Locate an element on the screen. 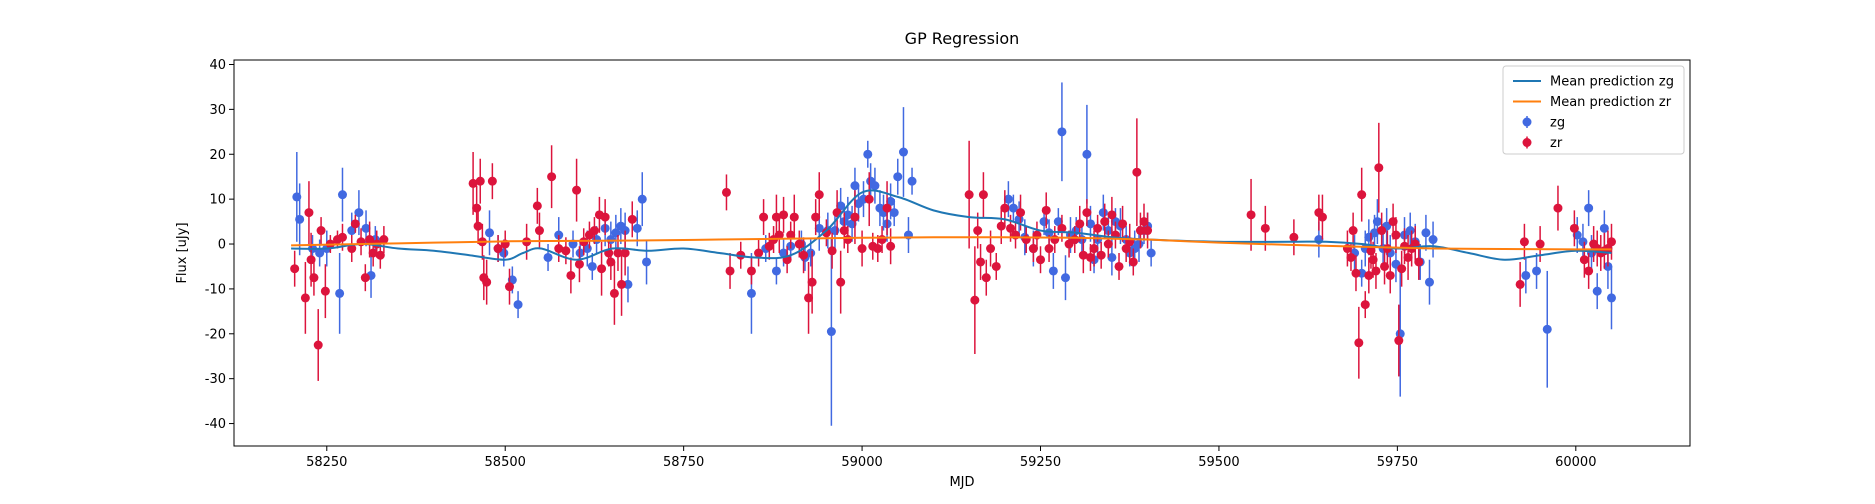 Image resolution: width=1875 pixels, height=504 pixels. x-tick-label: 58250 is located at coordinates (326, 462).